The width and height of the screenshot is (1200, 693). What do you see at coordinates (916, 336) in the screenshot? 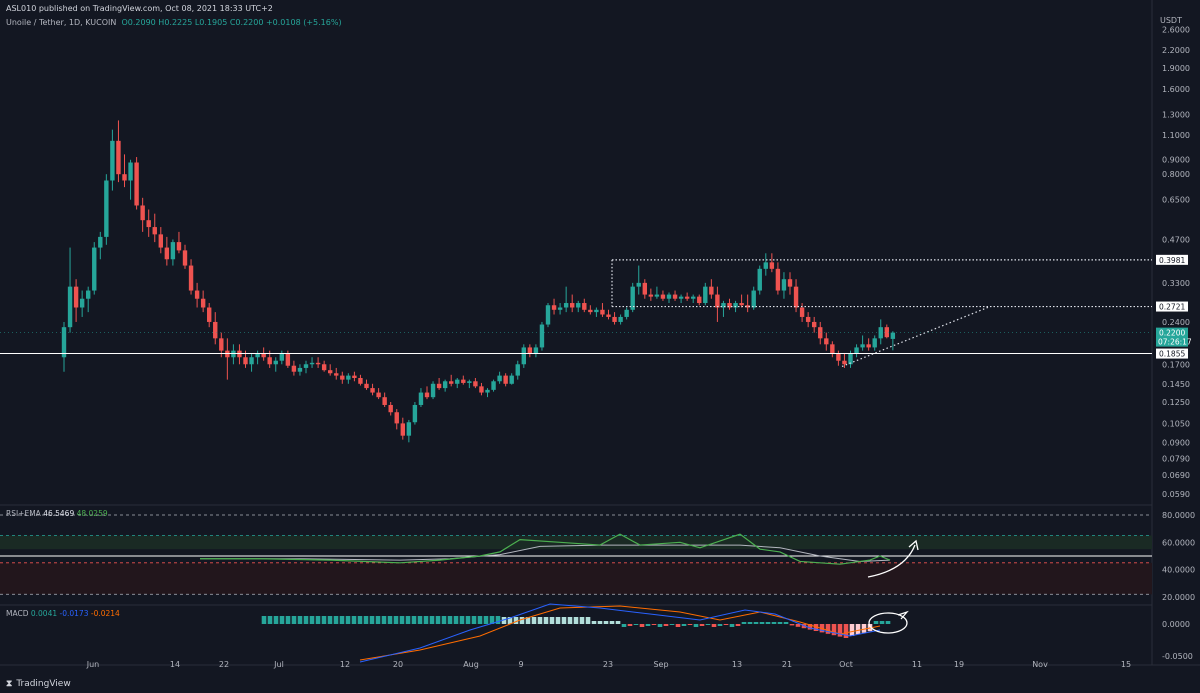
I see `ascending-trendline` at bounding box center [916, 336].